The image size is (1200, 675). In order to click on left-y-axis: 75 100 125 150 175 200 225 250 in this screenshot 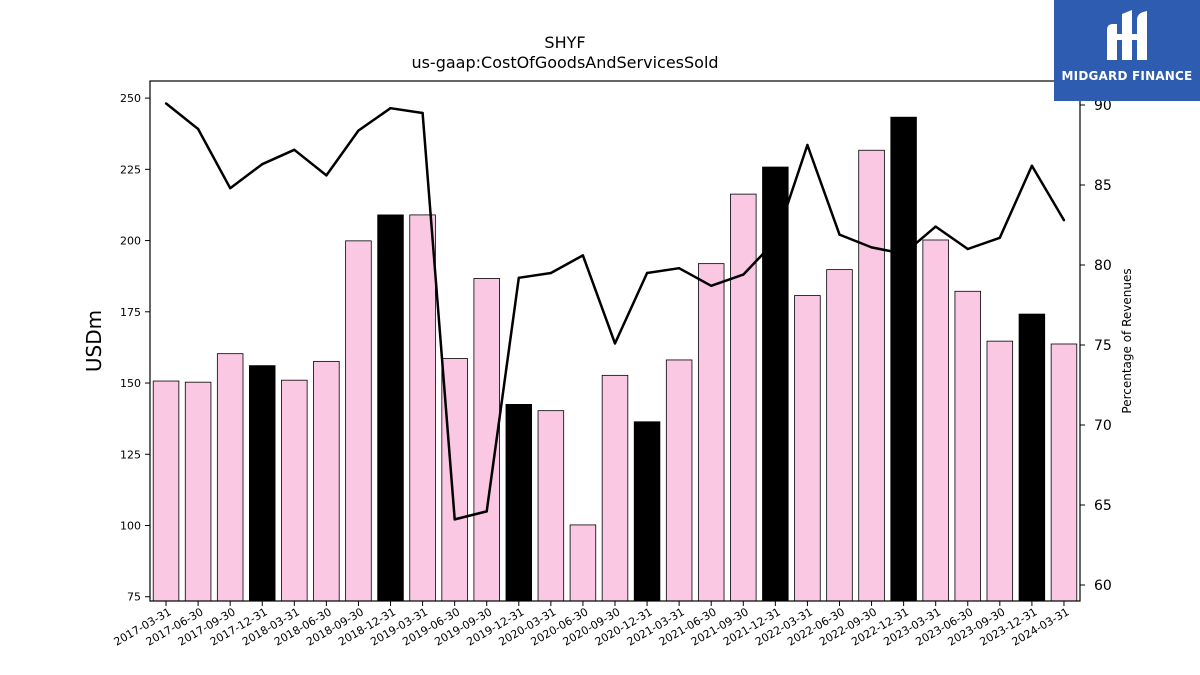, I will do `click(135, 348)`.